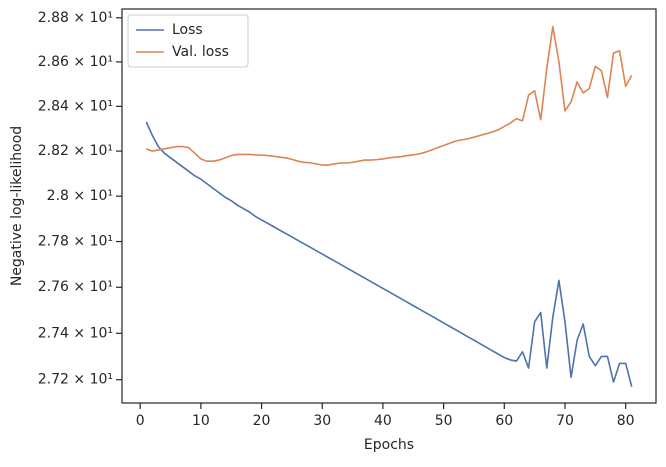  What do you see at coordinates (200, 52) in the screenshot?
I see `legend-label: Val. loss` at bounding box center [200, 52].